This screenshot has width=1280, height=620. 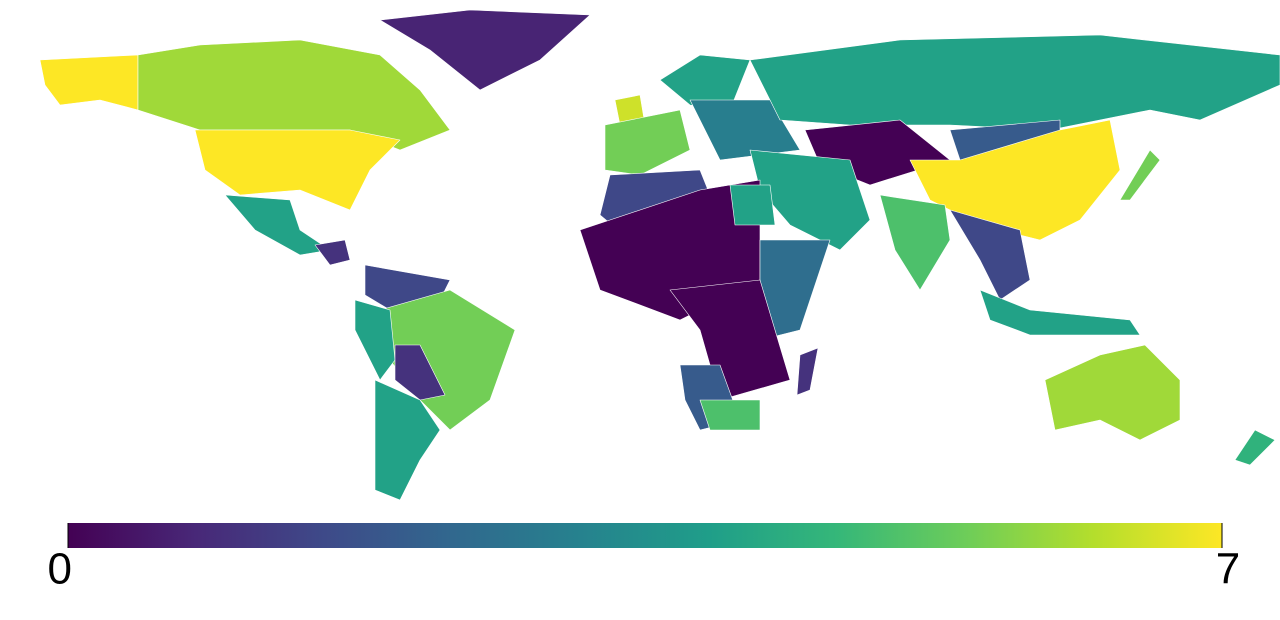 I want to click on colorbar-tick-label: 7, so click(x=1228, y=569).